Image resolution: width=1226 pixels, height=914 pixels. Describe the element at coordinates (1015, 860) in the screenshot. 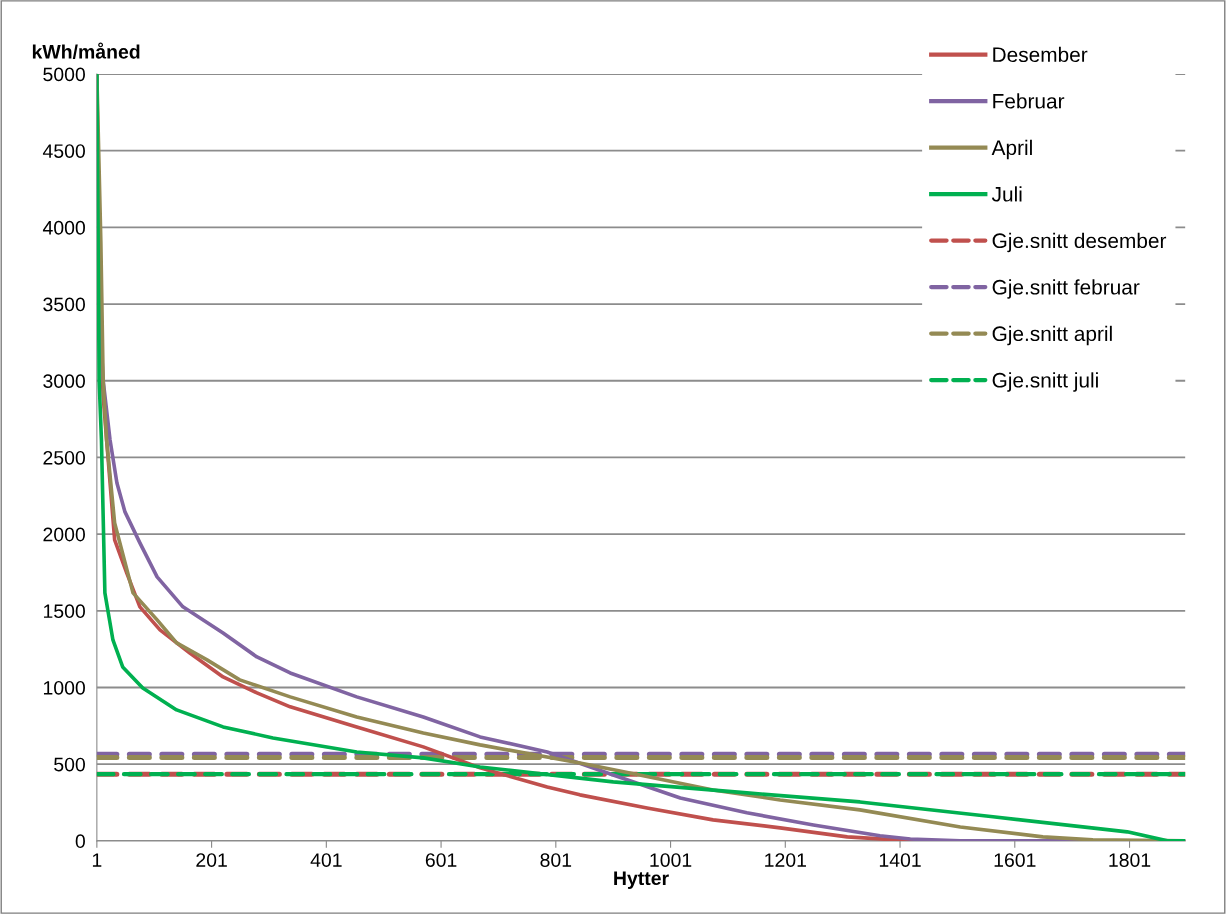

I see `x-tick-label: 1601` at that location.